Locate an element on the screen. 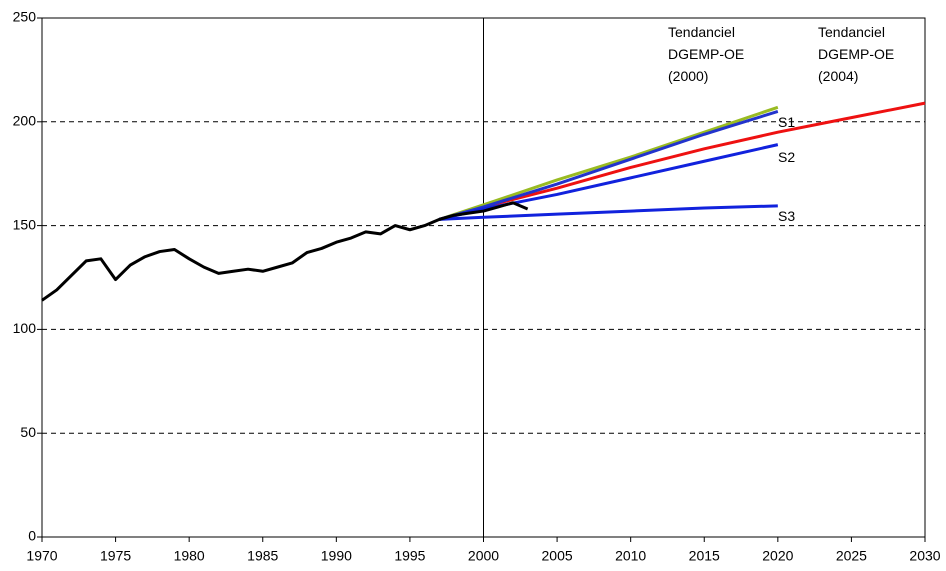  x-tick-label: 2005 is located at coordinates (557, 556).